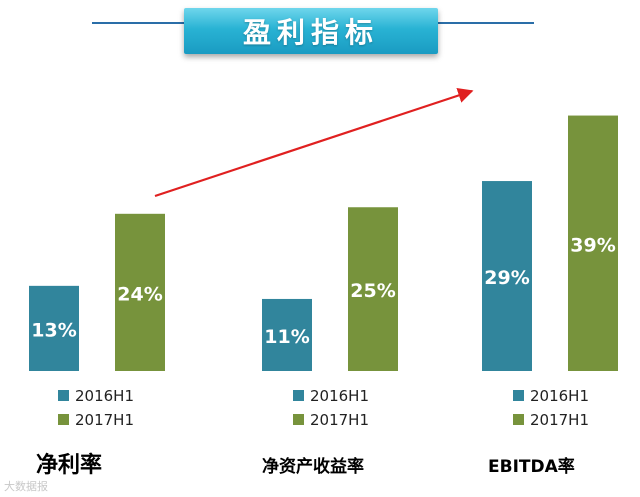 The width and height of the screenshot is (640, 497). I want to click on group-2-legend-label-2016h1: 2016H1, so click(339, 396).